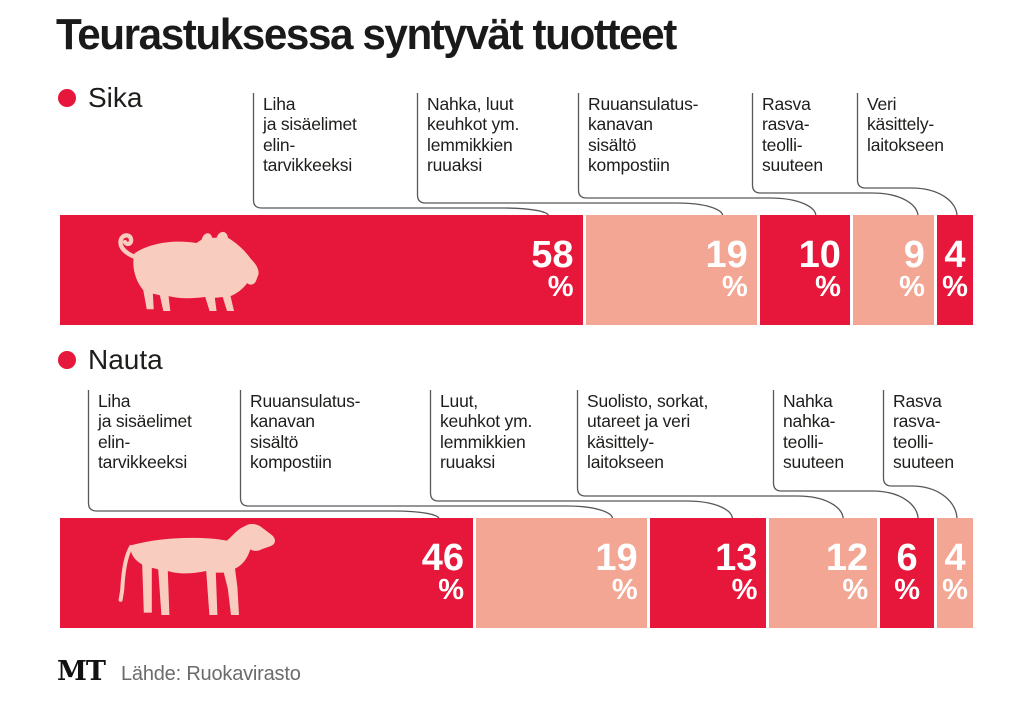 This screenshot has width=1020, height=702. What do you see at coordinates (443, 558) in the screenshot?
I see `value-text: 46` at bounding box center [443, 558].